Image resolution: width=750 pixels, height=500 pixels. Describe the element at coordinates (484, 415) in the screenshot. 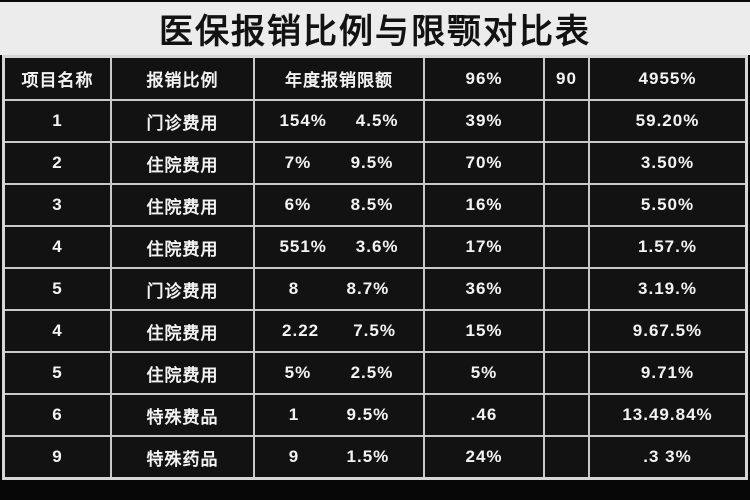

I see `cell-rate: .46` at that location.